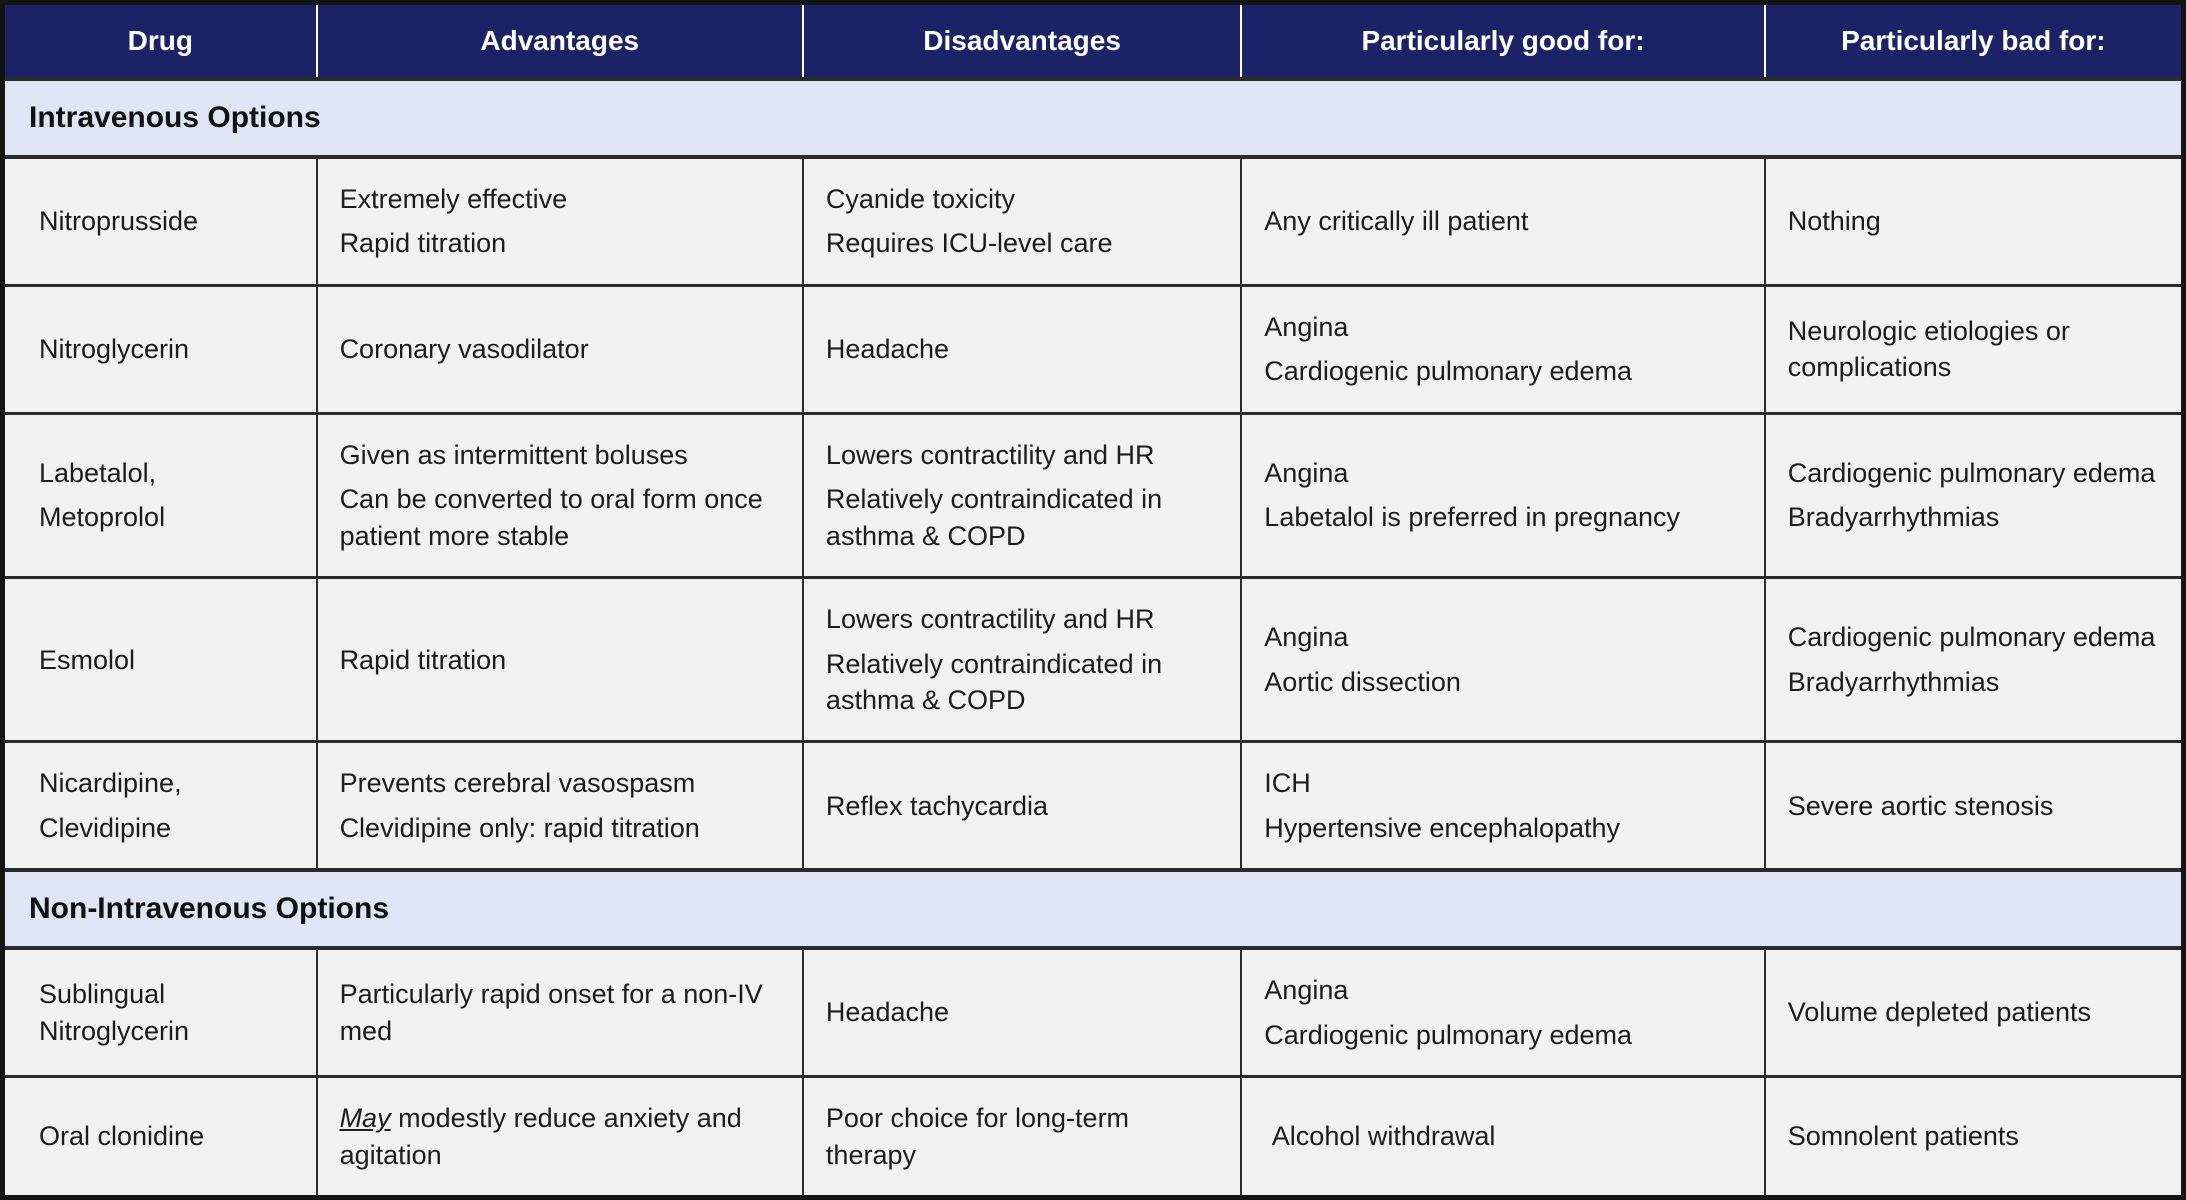  What do you see at coordinates (1287, 783) in the screenshot?
I see `cell-line: ICH` at bounding box center [1287, 783].